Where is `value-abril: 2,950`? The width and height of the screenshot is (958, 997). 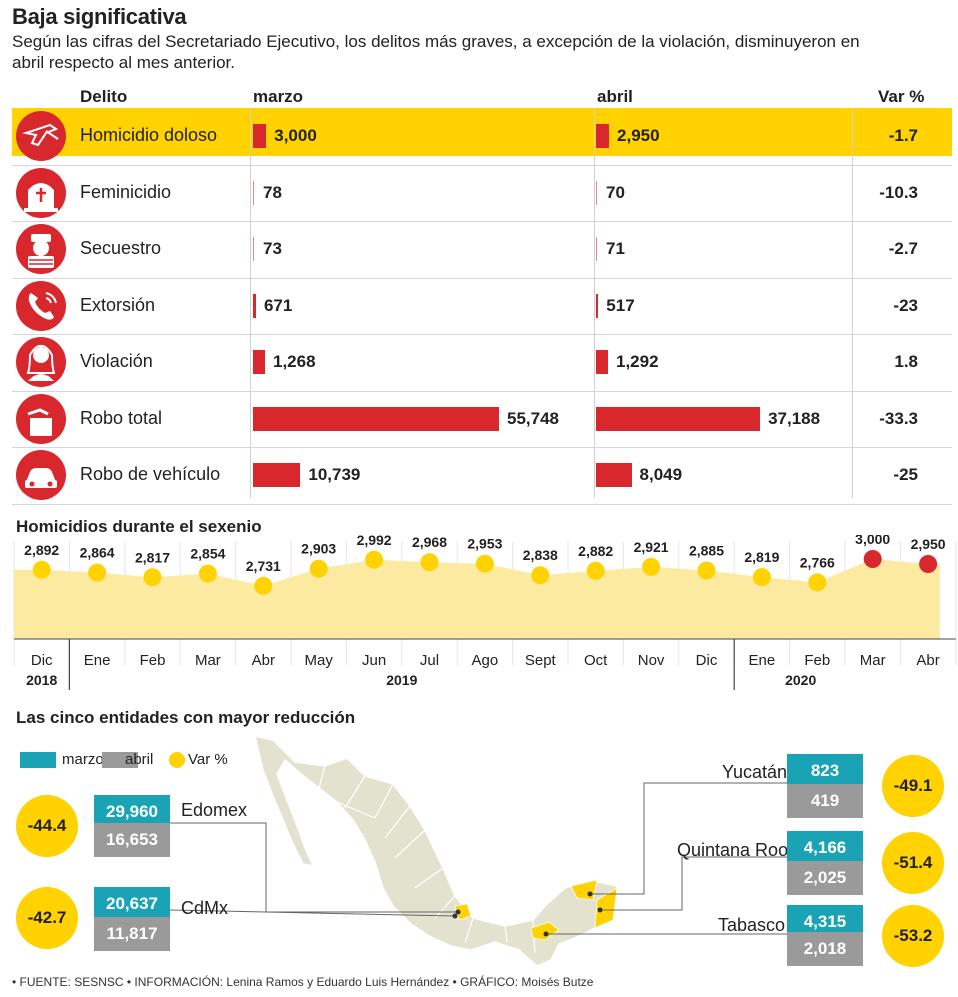
value-abril: 2,950 is located at coordinates (638, 136).